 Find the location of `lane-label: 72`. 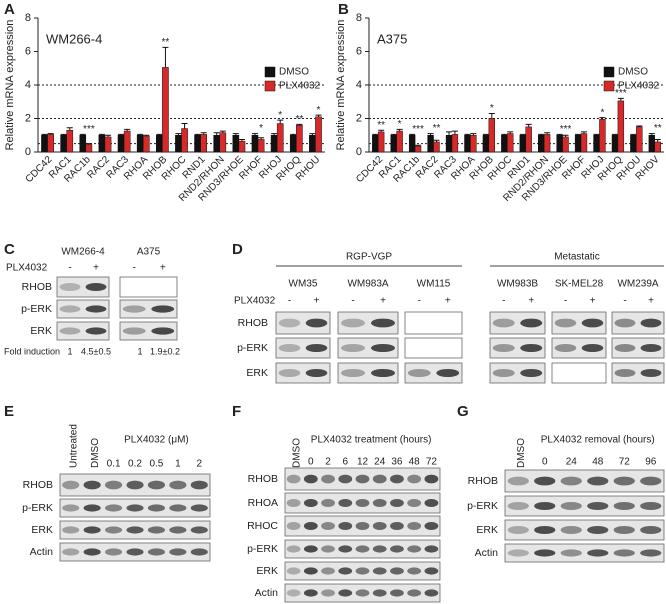

lane-label: 72 is located at coordinates (432, 462).